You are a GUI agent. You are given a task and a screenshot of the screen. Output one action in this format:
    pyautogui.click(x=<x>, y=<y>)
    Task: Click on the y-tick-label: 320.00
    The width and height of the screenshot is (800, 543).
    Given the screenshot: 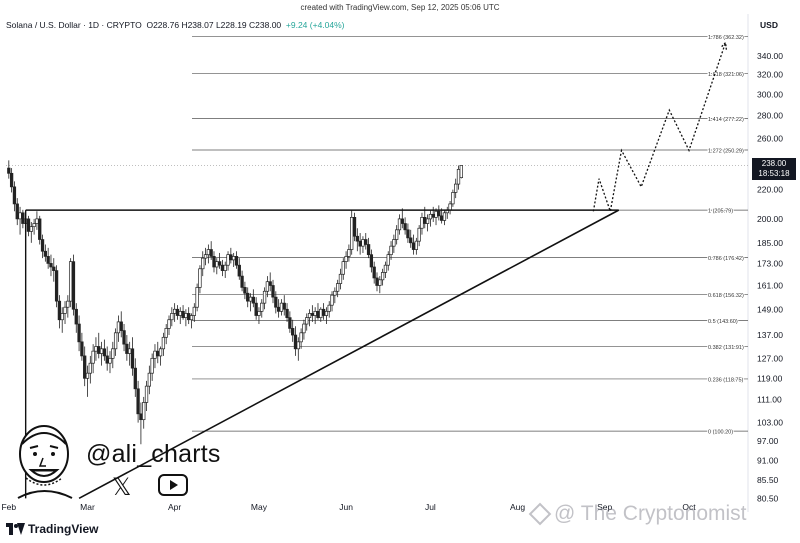 What is the action you would take?
    pyautogui.click(x=770, y=75)
    